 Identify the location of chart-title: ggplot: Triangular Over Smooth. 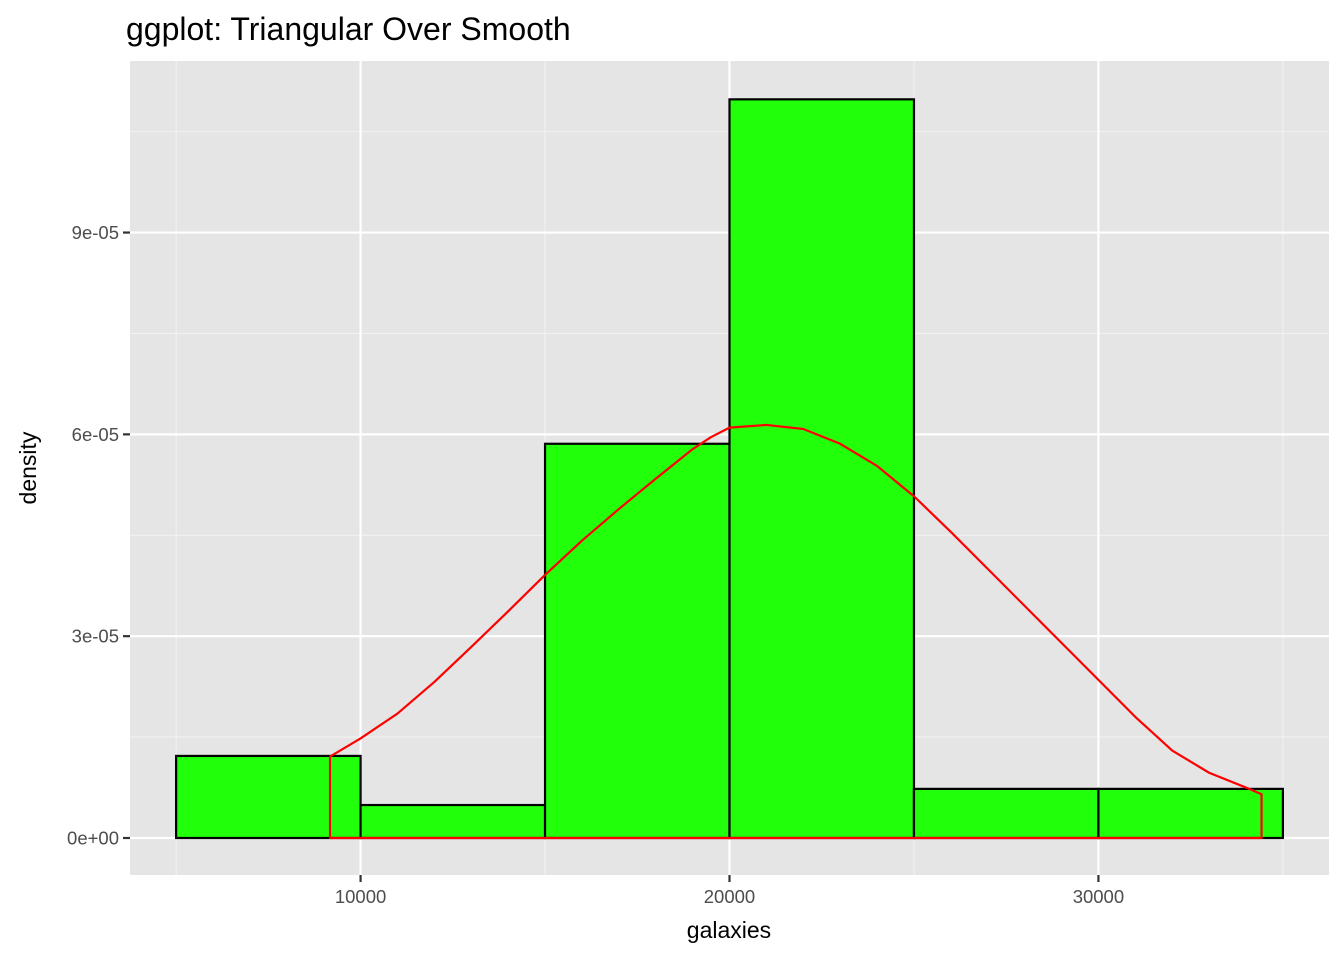
(348, 29).